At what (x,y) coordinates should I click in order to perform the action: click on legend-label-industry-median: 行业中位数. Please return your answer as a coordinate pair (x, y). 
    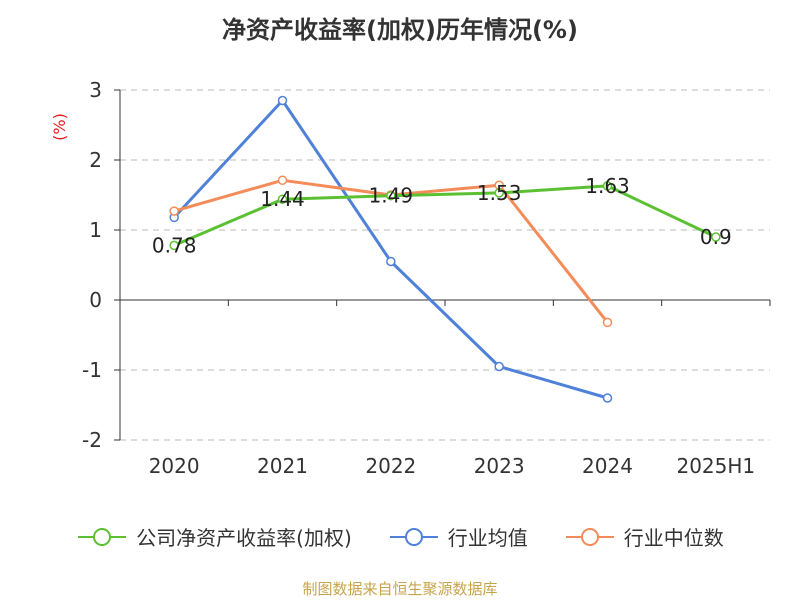
    Looking at the image, I should click on (673, 538).